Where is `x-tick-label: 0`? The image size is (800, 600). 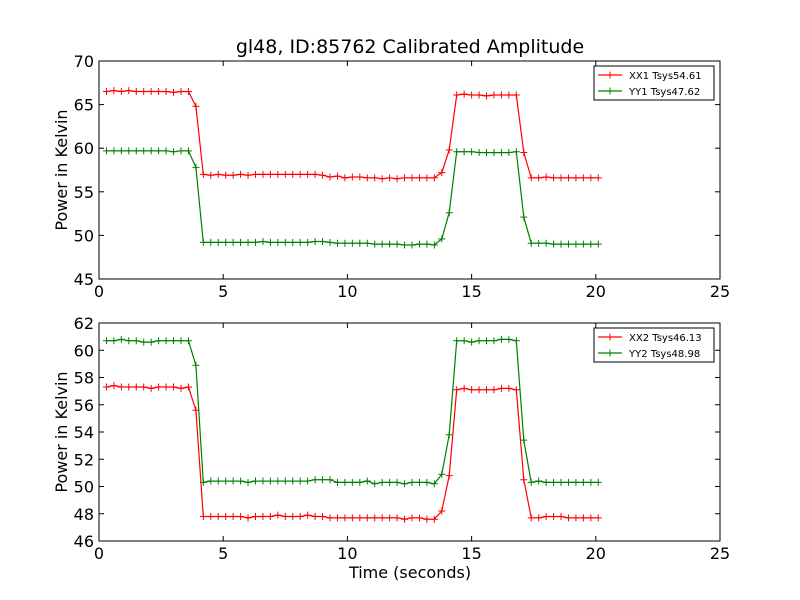 x-tick-label: 0 is located at coordinates (99, 291).